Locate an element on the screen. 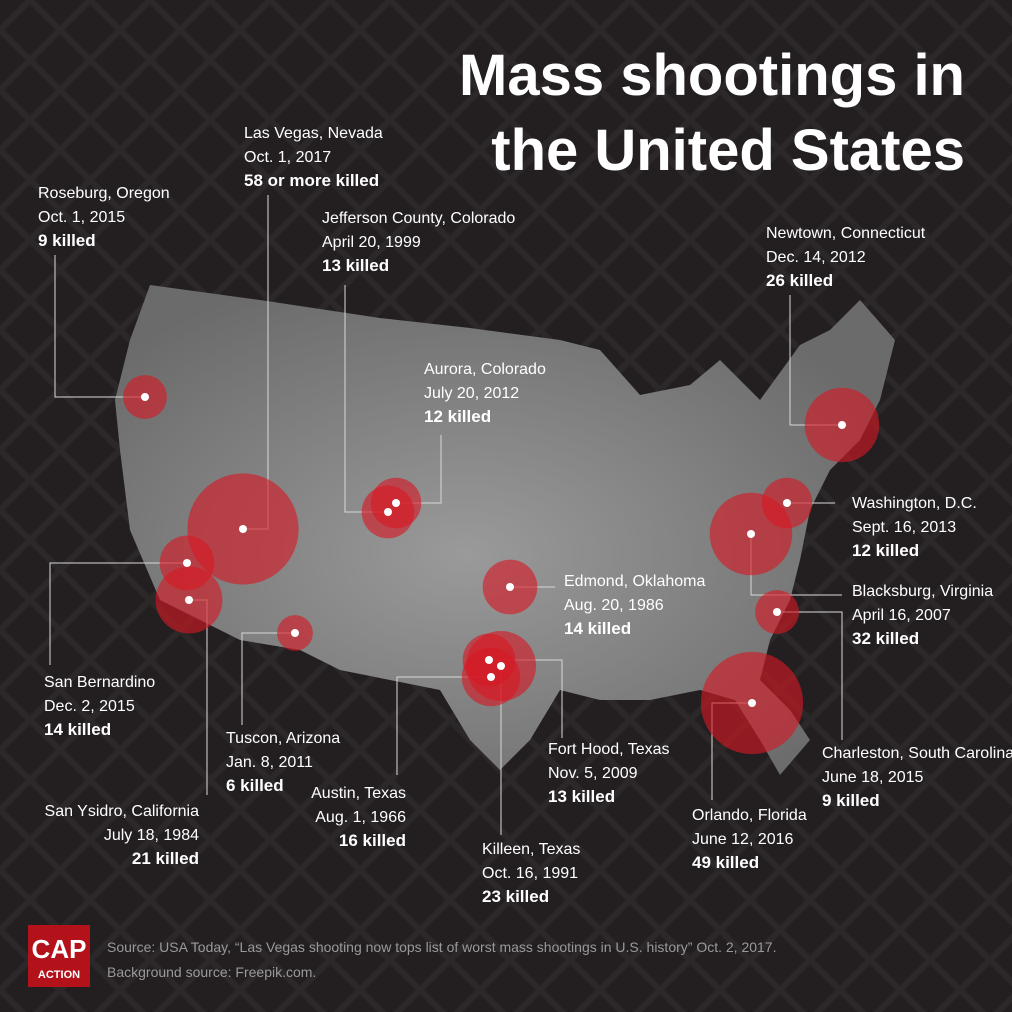 Image resolution: width=1012 pixels, height=1012 pixels. event-killed: 6 killed is located at coordinates (255, 785).